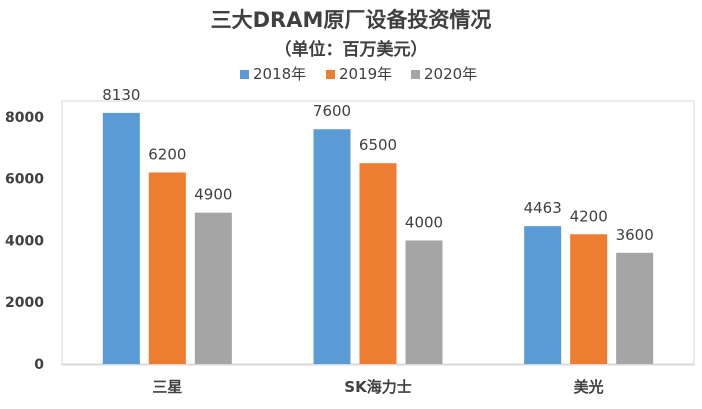  I want to click on y-tick-label: 0, so click(39, 365).